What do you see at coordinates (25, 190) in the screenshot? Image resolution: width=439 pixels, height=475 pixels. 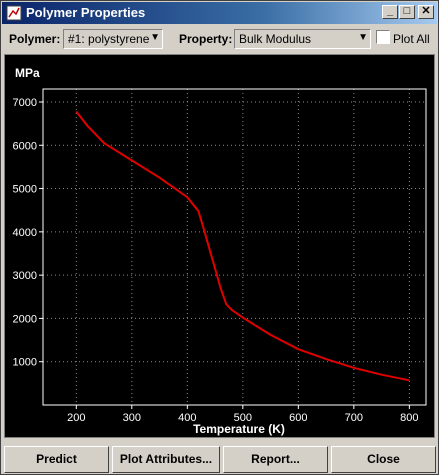 I see `y-tick-label: 5000` at bounding box center [25, 190].